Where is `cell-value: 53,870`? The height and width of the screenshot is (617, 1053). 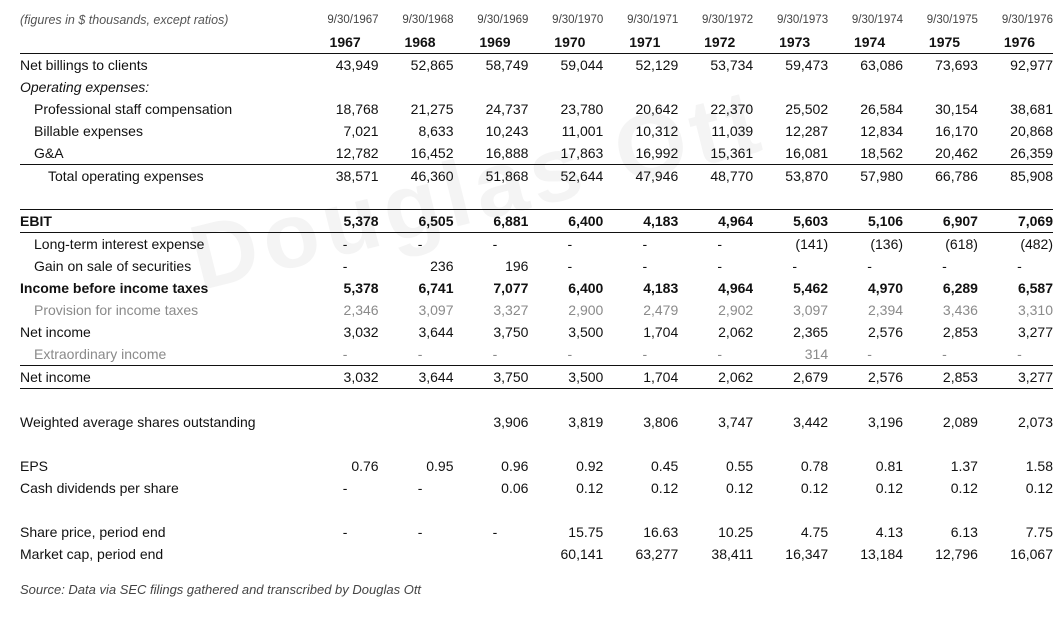
cell-value: 53,870 is located at coordinates (807, 176).